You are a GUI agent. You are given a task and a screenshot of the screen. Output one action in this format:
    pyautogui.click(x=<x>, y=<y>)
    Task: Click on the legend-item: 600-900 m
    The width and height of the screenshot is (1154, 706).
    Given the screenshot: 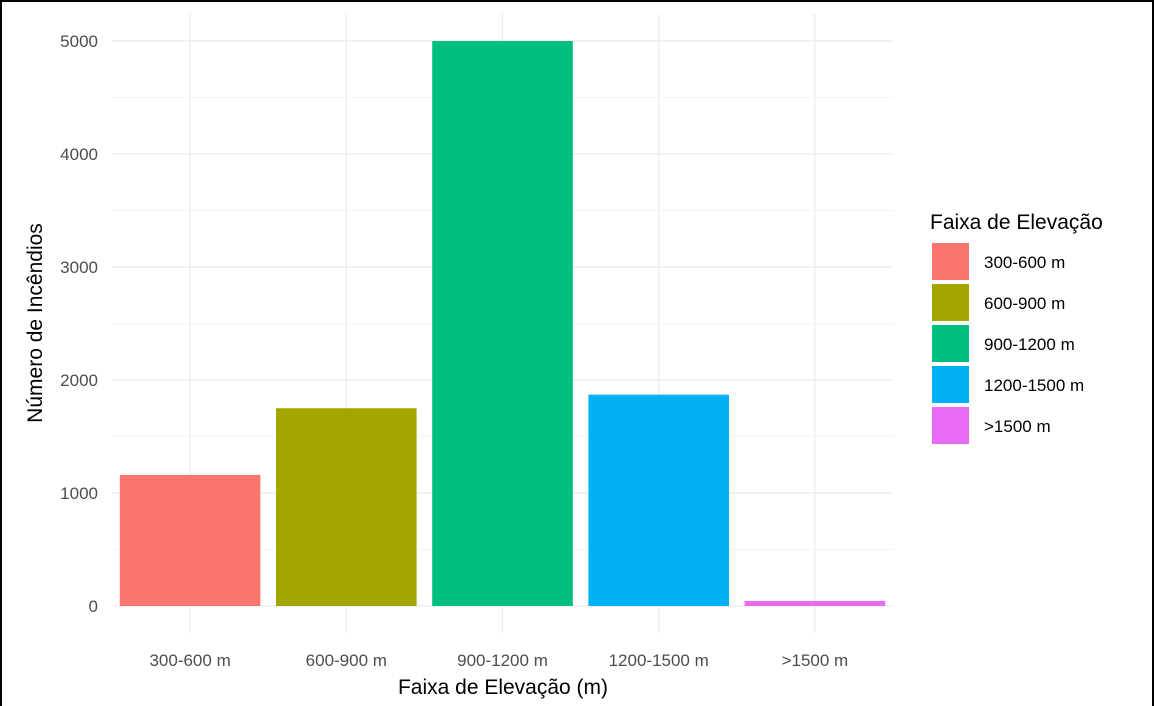 What is the action you would take?
    pyautogui.click(x=998, y=302)
    